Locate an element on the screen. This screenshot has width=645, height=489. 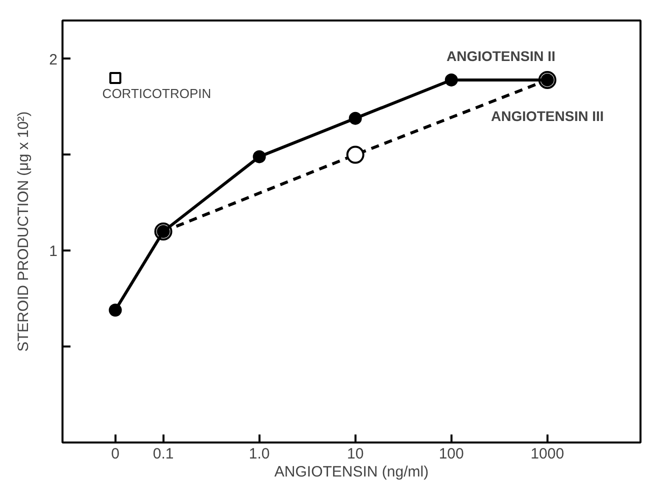
y-axis-title: STEROID PRODUCTION (μg x 10²) is located at coordinates (23, 231).